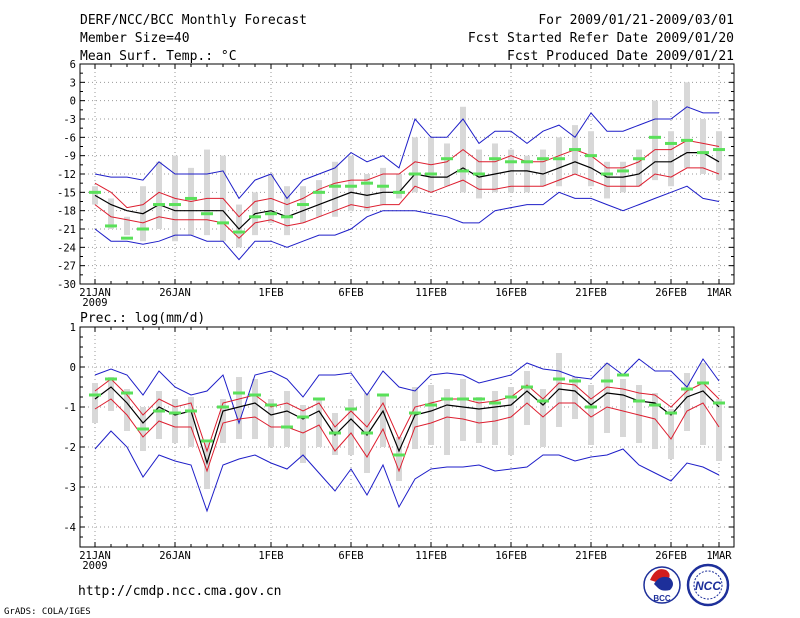  I want to click on ensemble-mean-line, so click(407, 426).